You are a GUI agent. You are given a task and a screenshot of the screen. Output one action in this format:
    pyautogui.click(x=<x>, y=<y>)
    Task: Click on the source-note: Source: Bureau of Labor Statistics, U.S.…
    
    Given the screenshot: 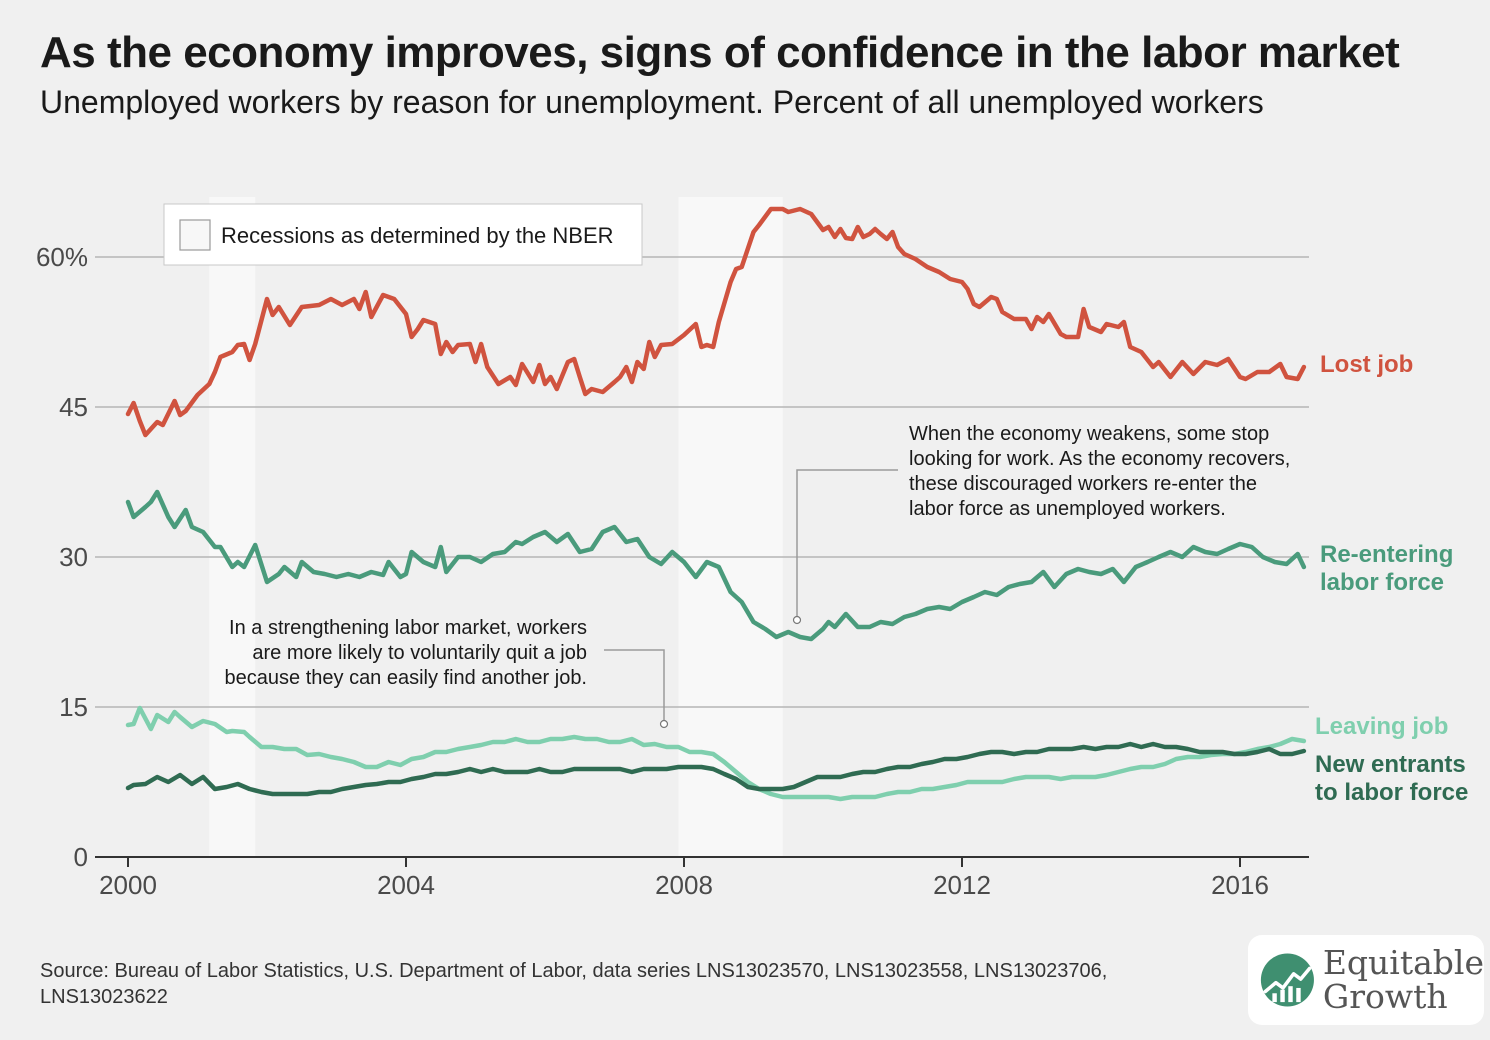 What is the action you would take?
    pyautogui.click(x=574, y=984)
    